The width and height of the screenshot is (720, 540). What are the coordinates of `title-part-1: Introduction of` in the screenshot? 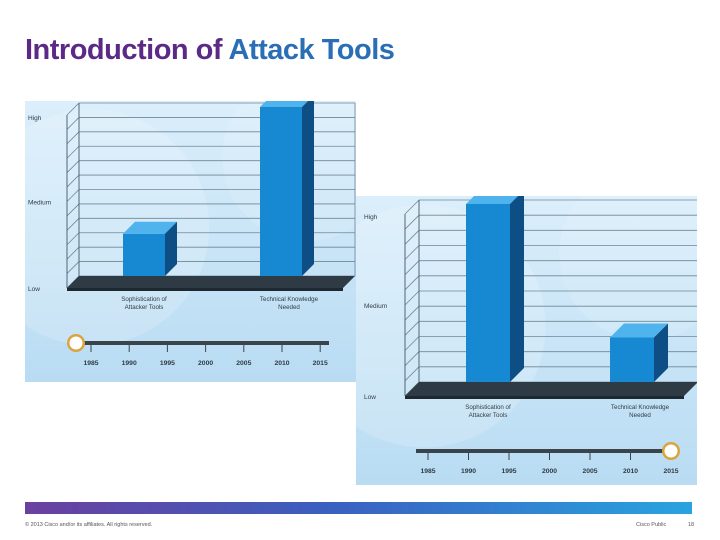 It's located at (124, 50).